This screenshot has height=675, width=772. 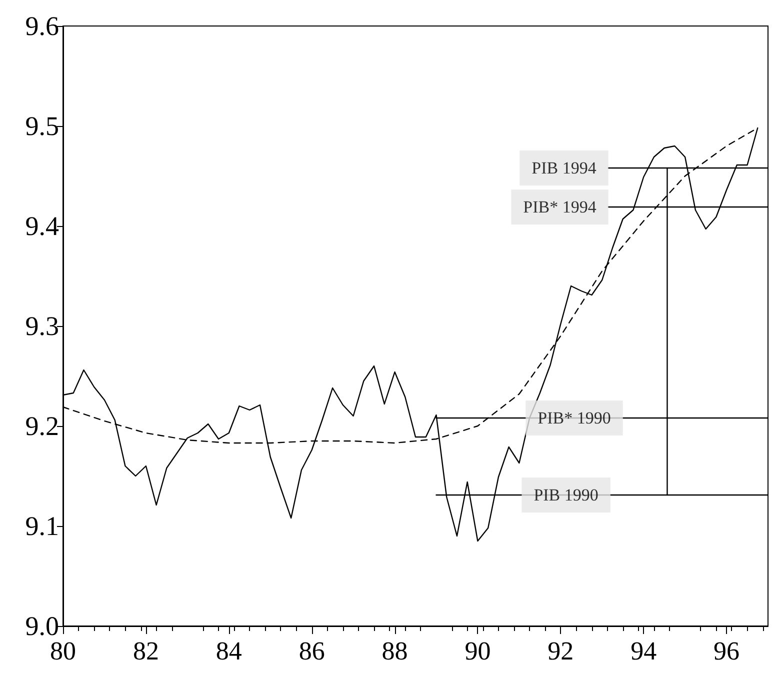 I want to click on annotation: PIB 1994, so click(x=564, y=168).